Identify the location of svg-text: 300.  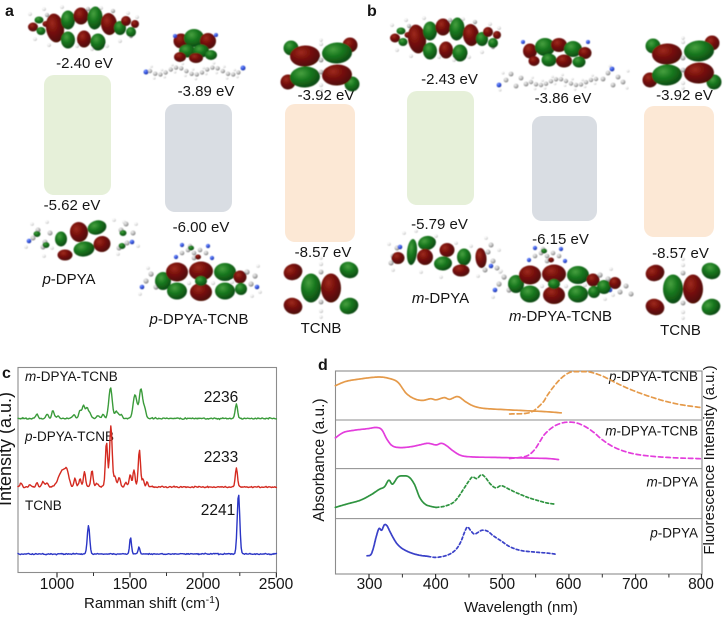
(370, 584).